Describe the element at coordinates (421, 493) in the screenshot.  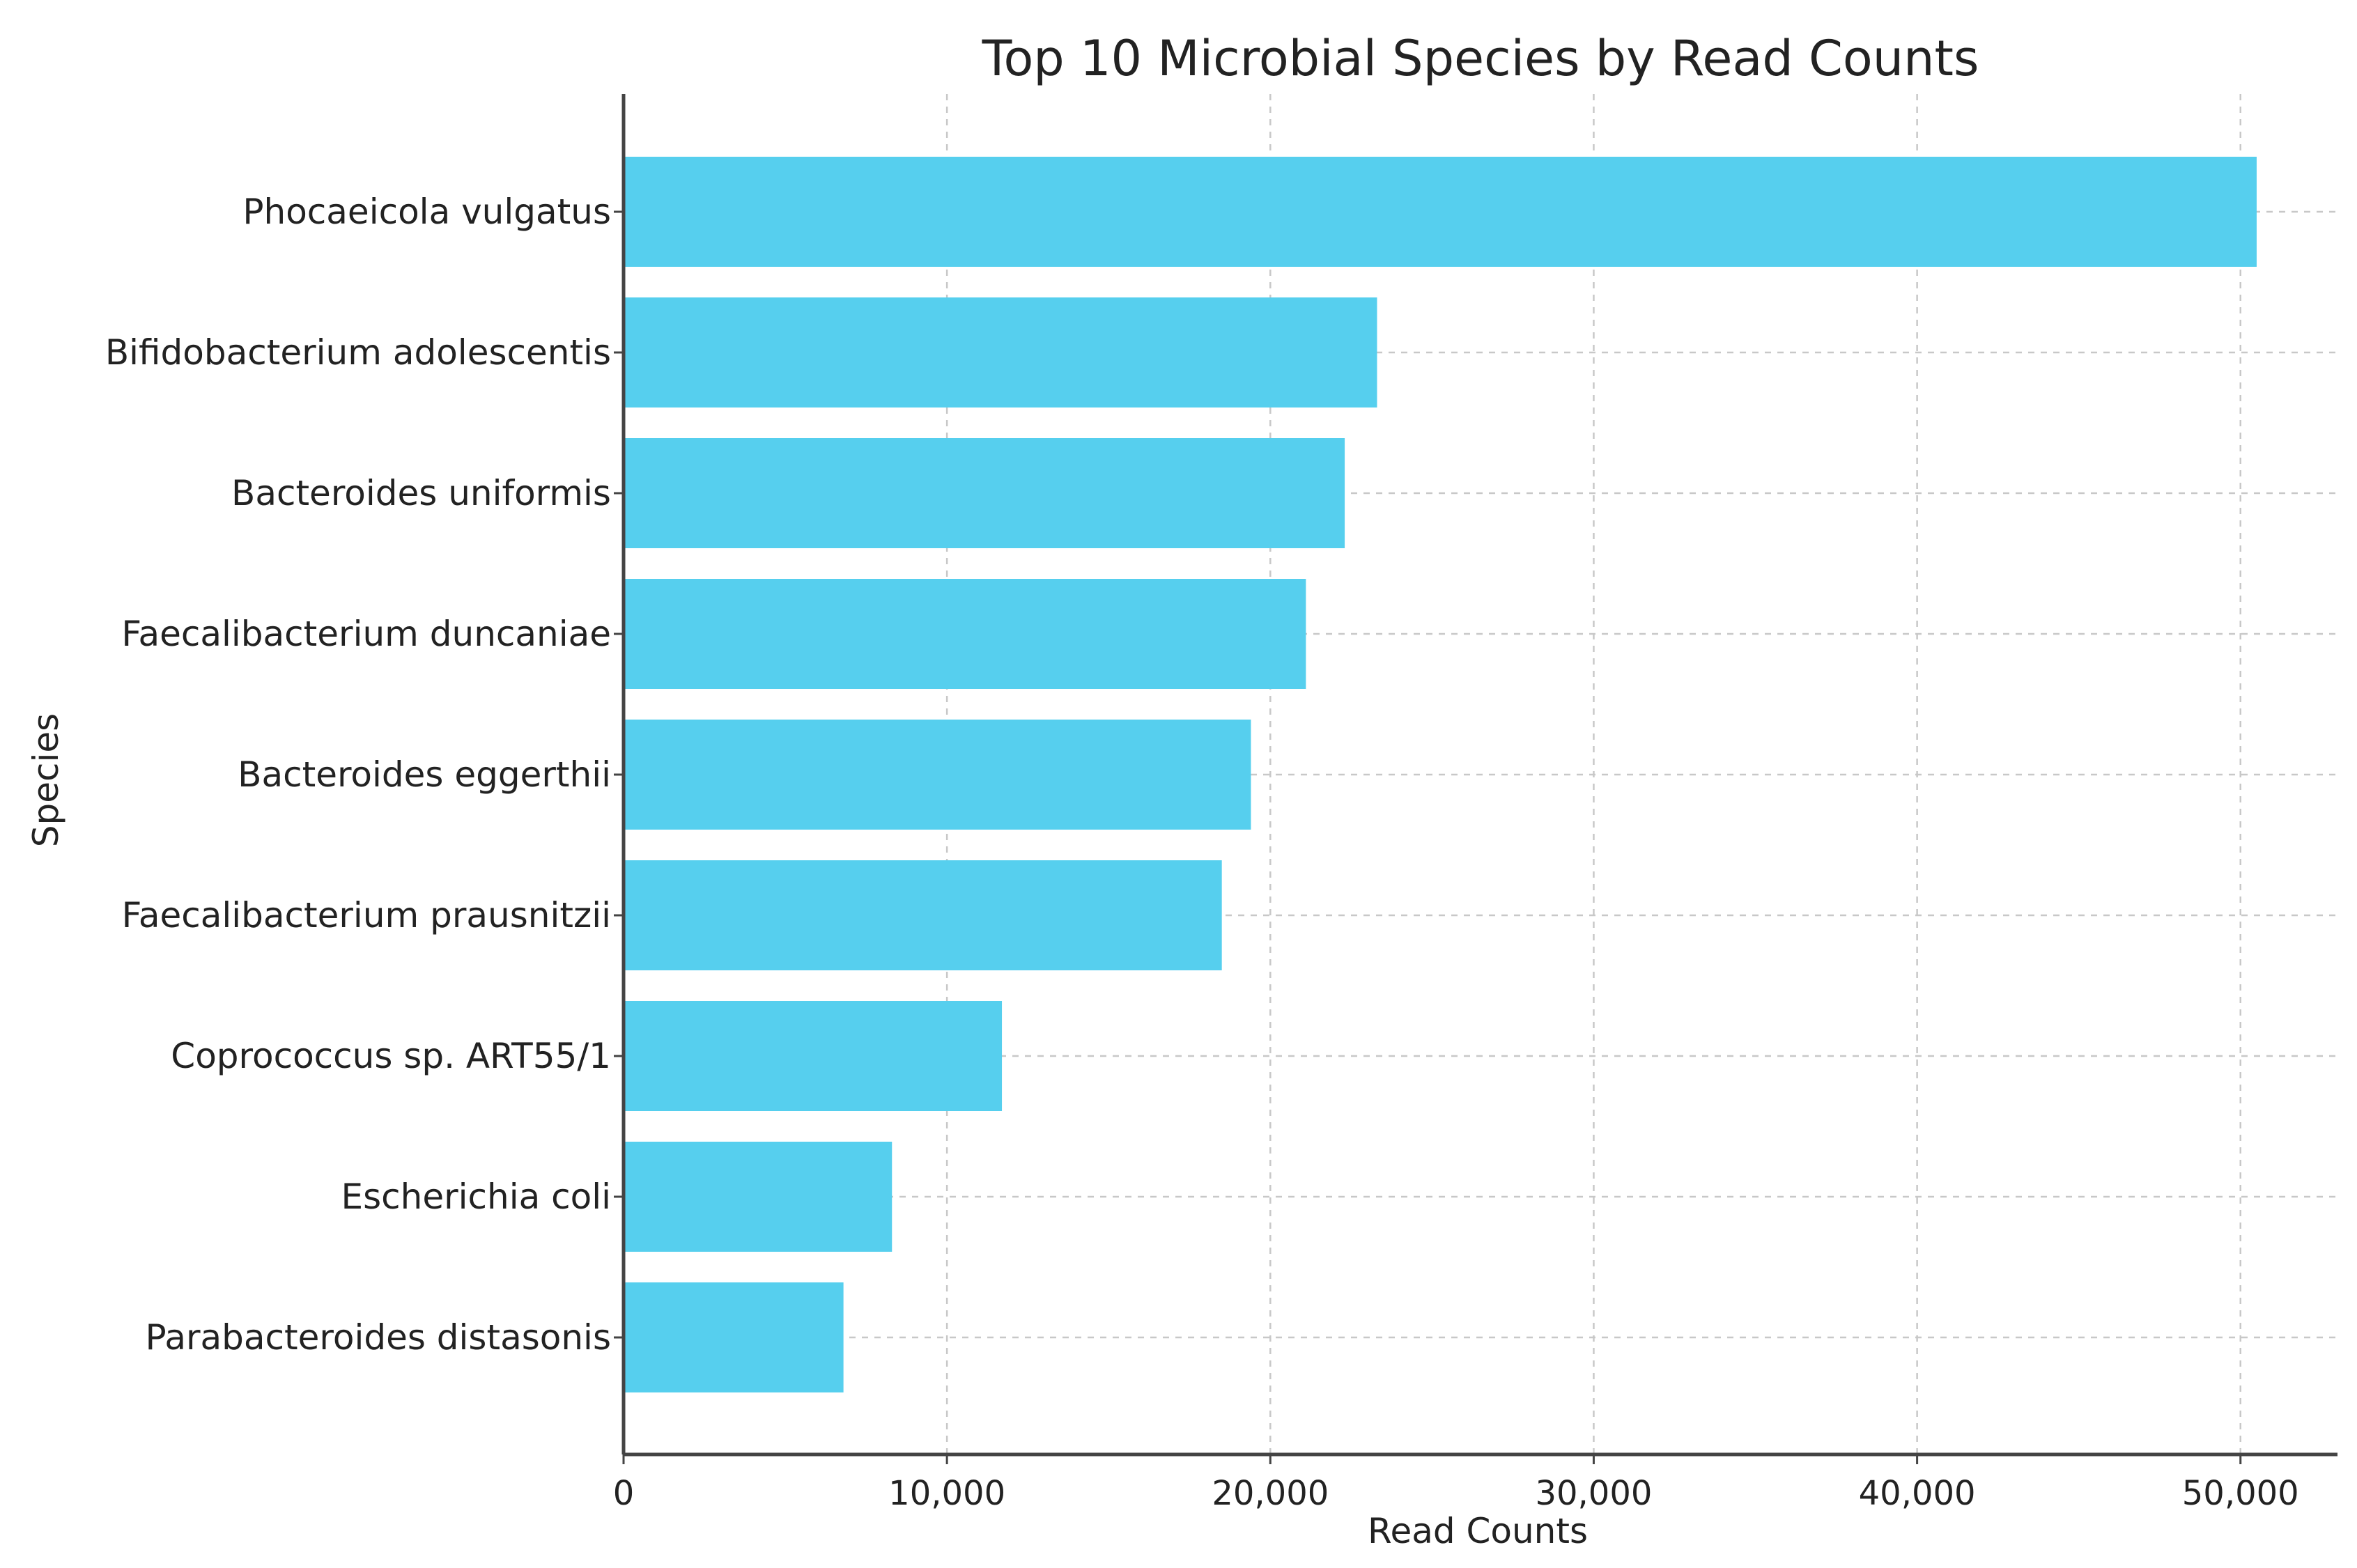
I see `category-label: Bacteroides uniformis` at that location.